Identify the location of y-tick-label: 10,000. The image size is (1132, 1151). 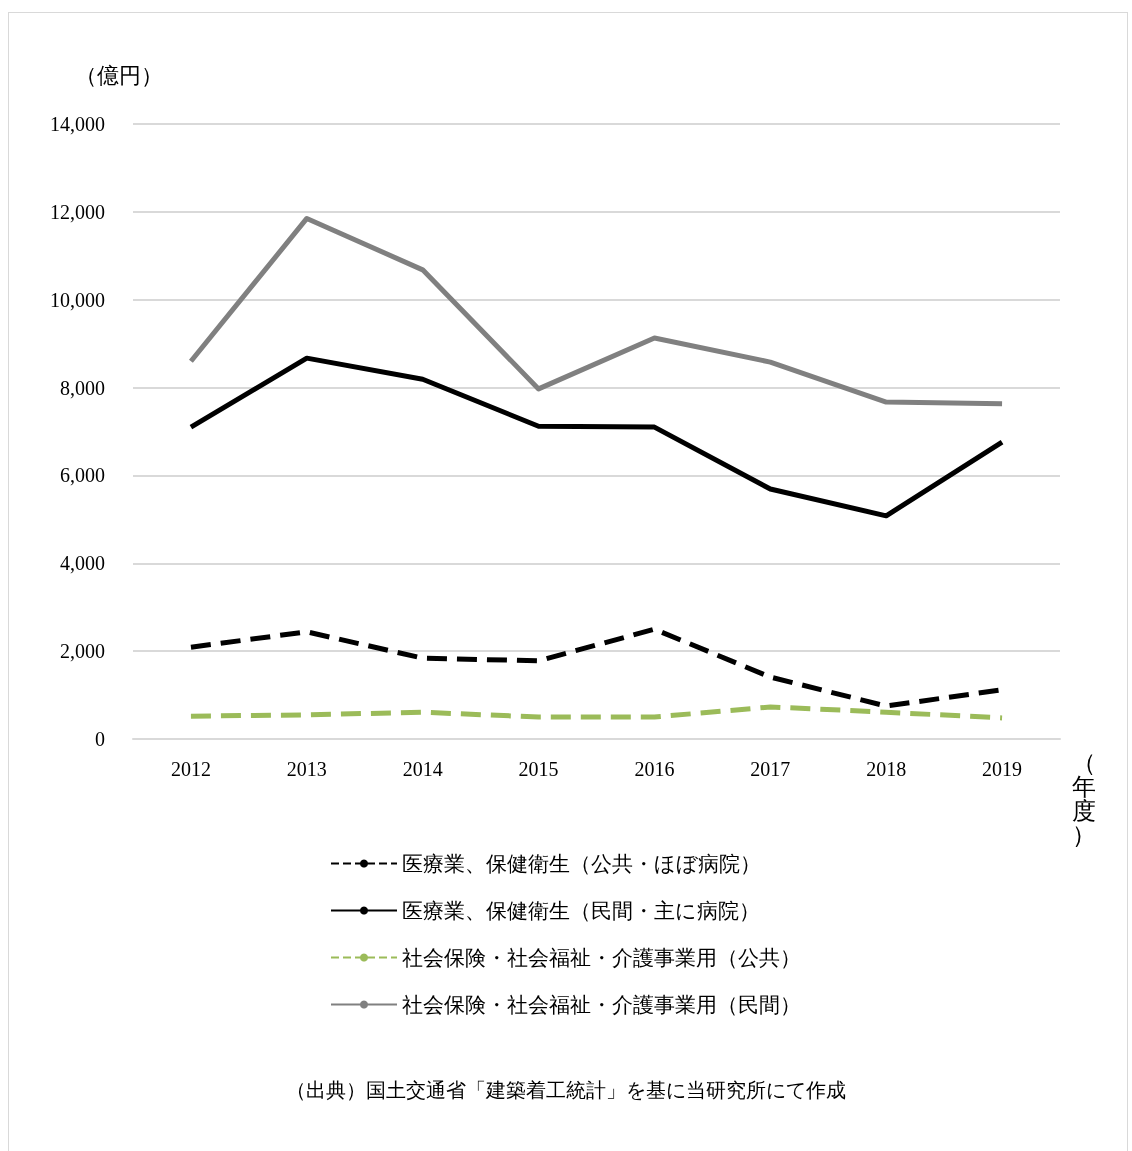
(77, 299).